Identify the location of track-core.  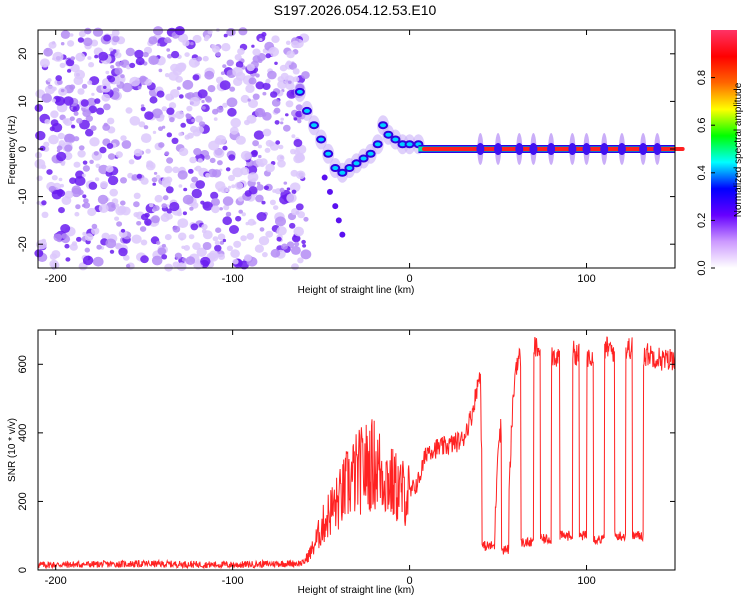
(377, 144).